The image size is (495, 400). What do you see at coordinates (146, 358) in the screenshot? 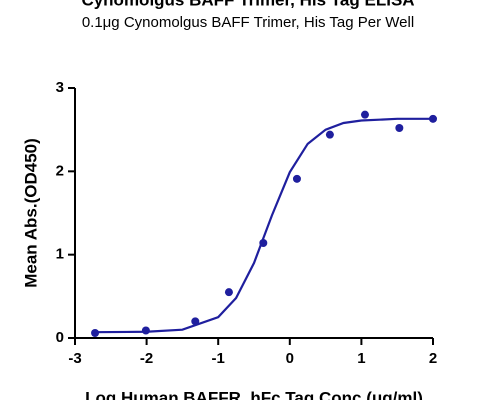
I see `x-tick-label: -2` at bounding box center [146, 358].